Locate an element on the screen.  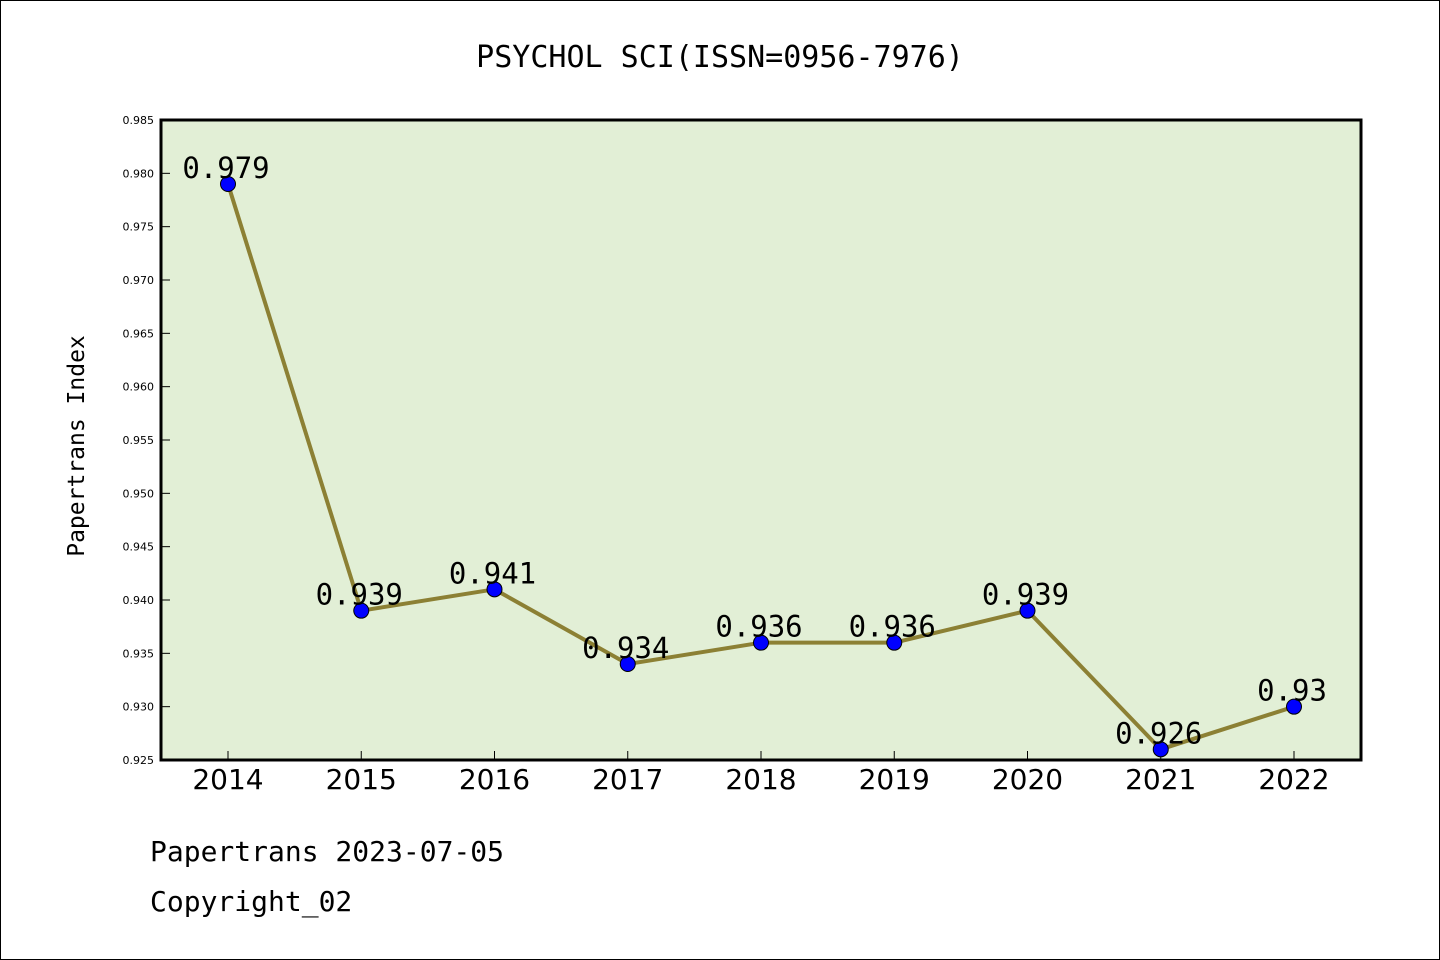
x-tick-label: 2021 is located at coordinates (1160, 779).